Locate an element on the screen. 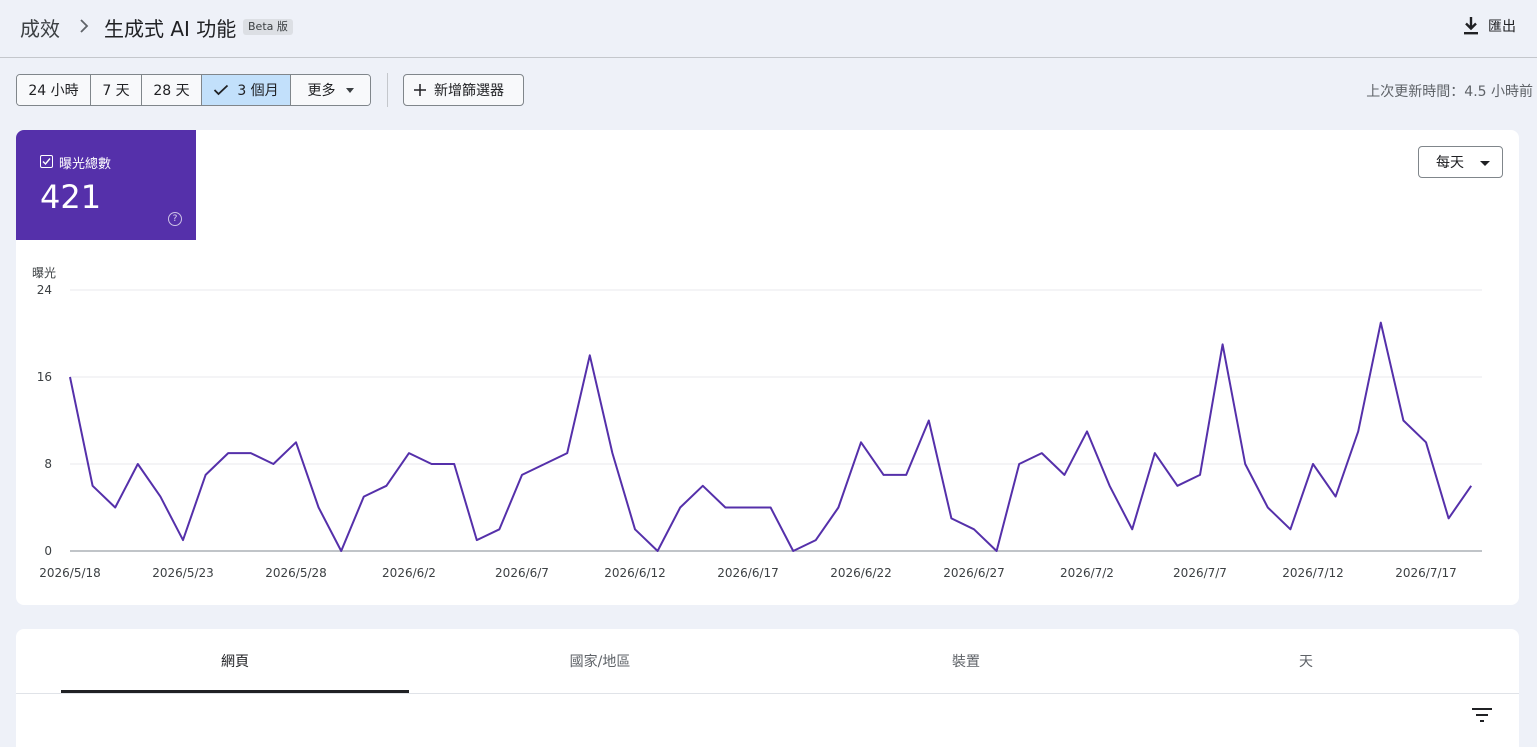 Image resolution: width=1537 pixels, height=747 pixels. x-tick-label: 2026/6/22 is located at coordinates (861, 573).